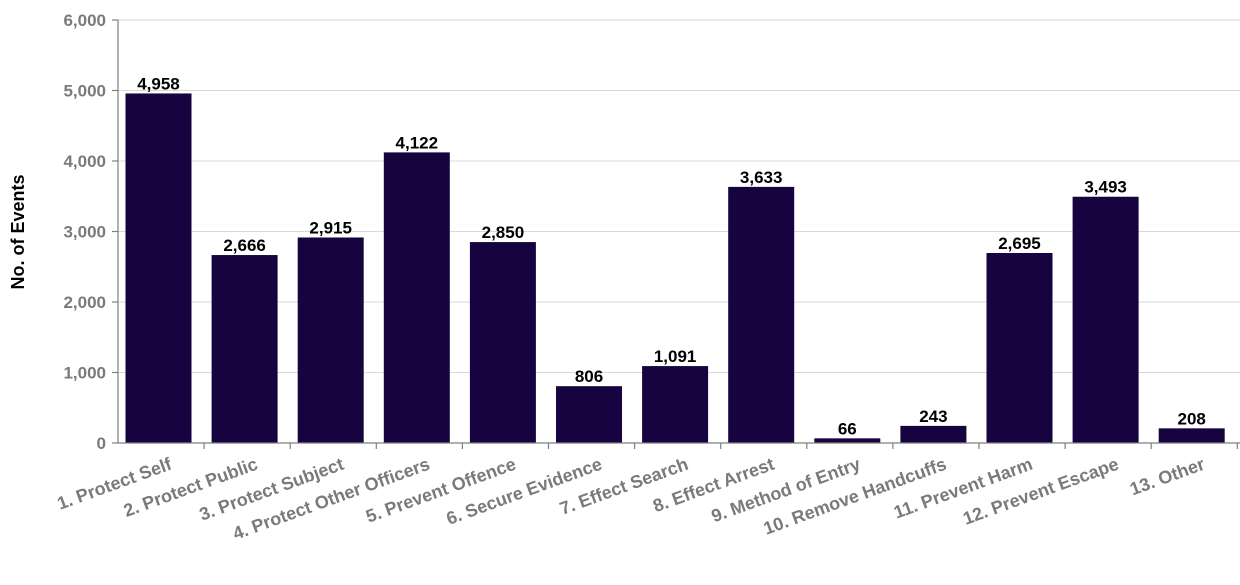  I want to click on y-tick-label: 5,000, so click(84, 91).